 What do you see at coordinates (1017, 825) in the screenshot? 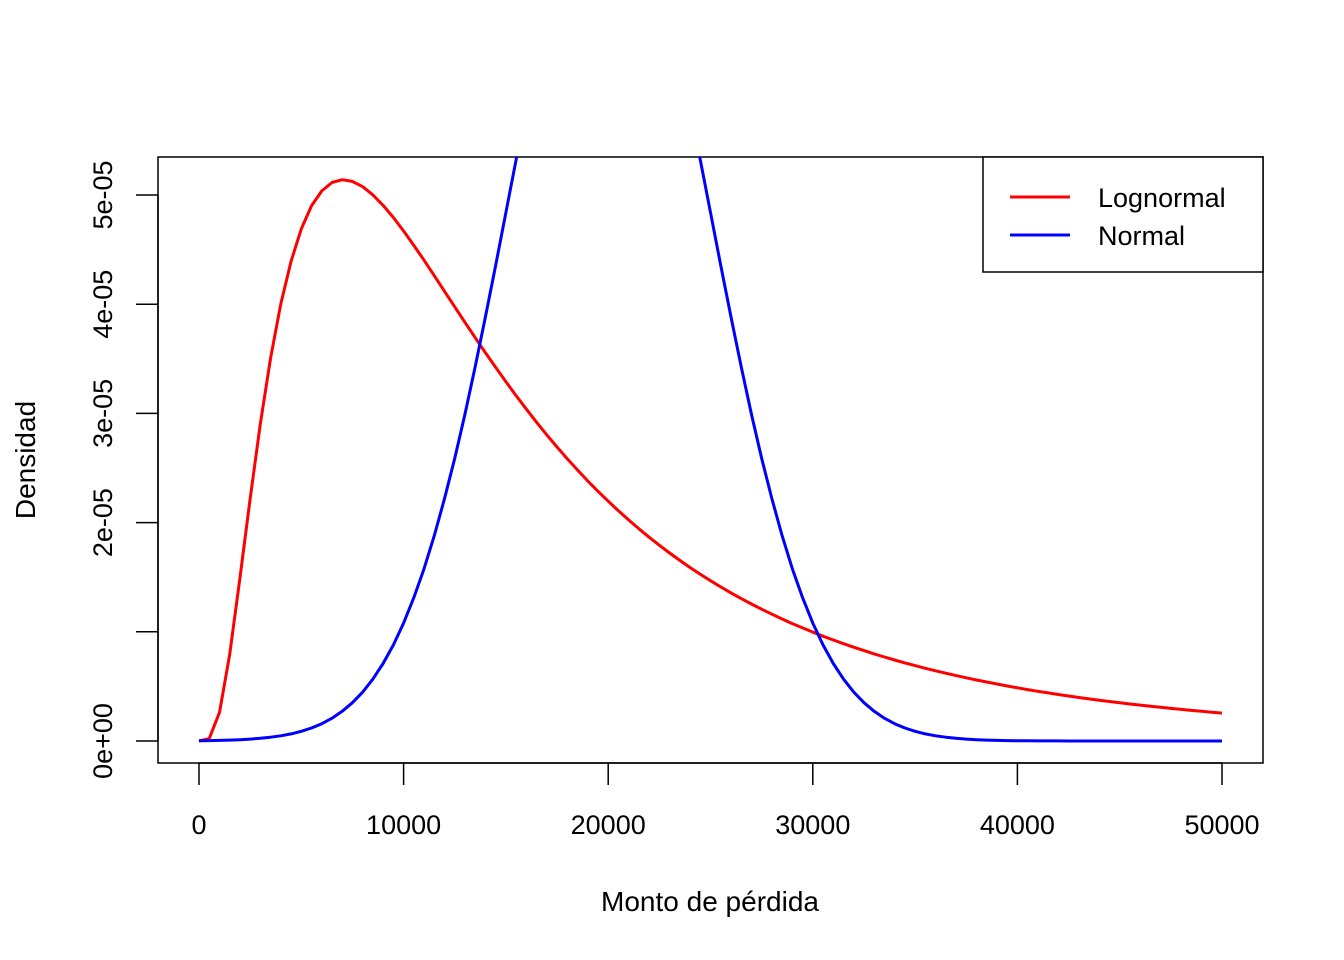
I see `x-tick-label: 40000` at bounding box center [1017, 825].